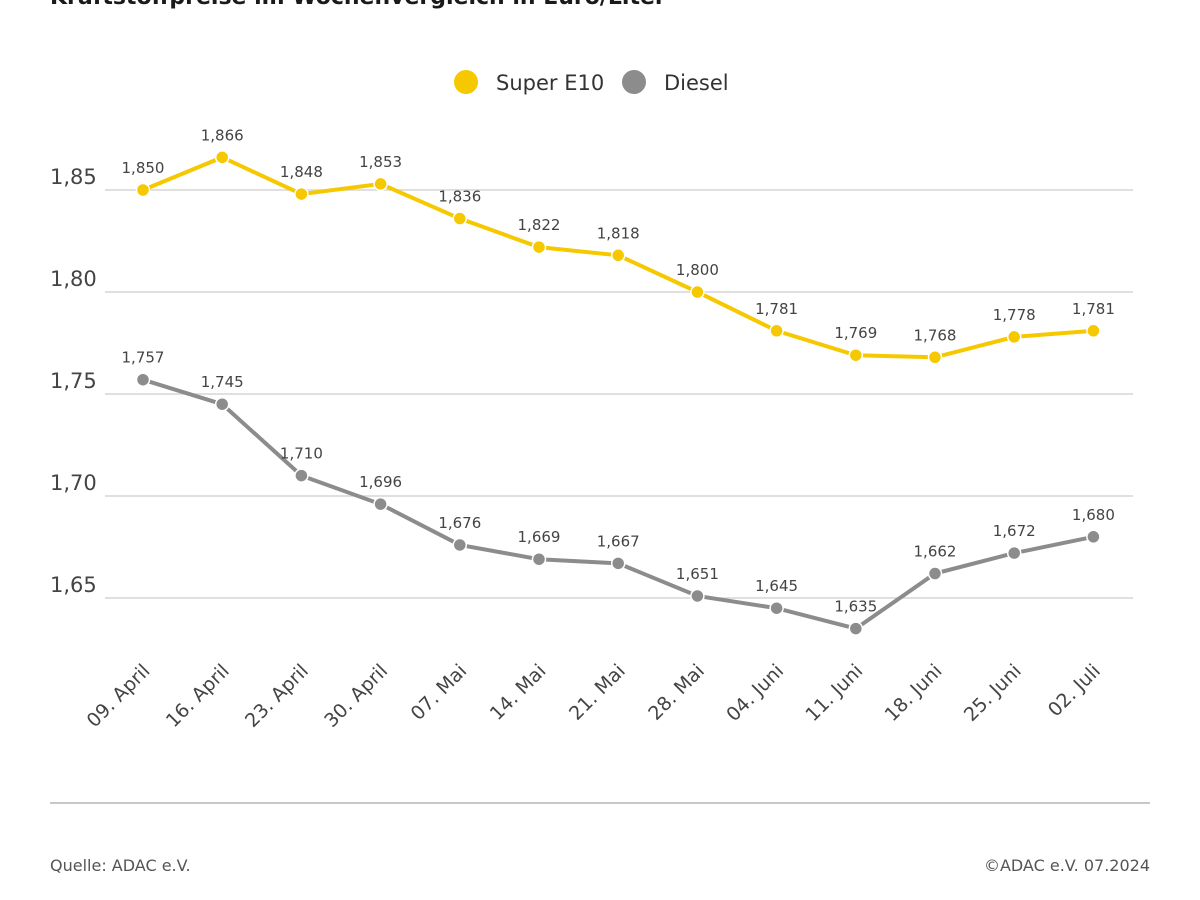 The width and height of the screenshot is (1200, 900). Describe the element at coordinates (459, 197) in the screenshot. I see `data-label: 1,836` at that location.